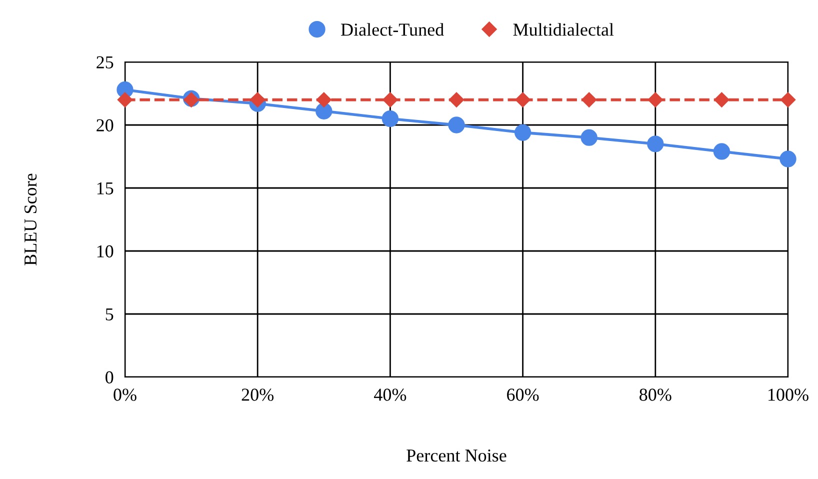 The height and width of the screenshot is (479, 818). I want to click on x-tick-label: 40%, so click(390, 394).